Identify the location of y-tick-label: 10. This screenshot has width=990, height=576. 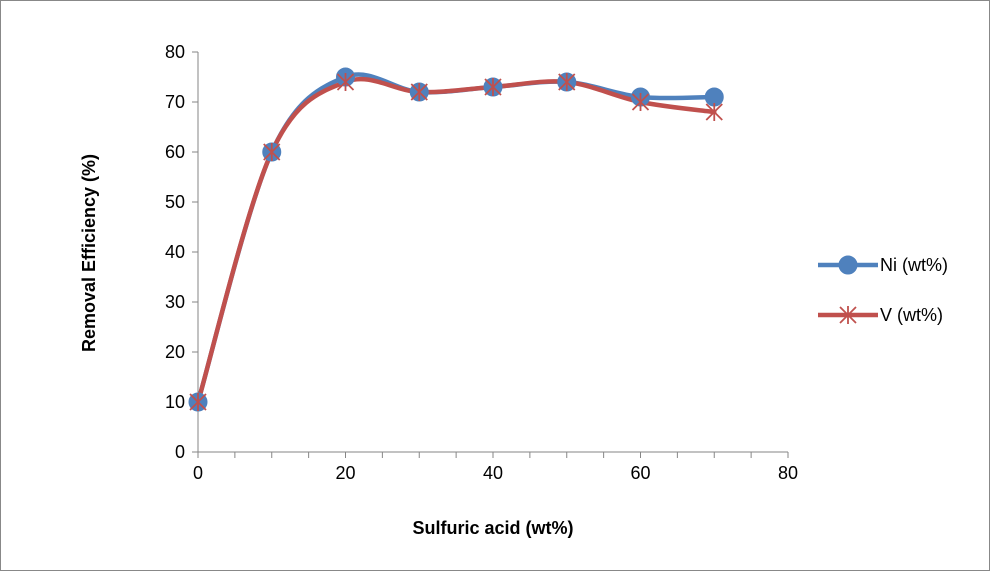
(175, 402).